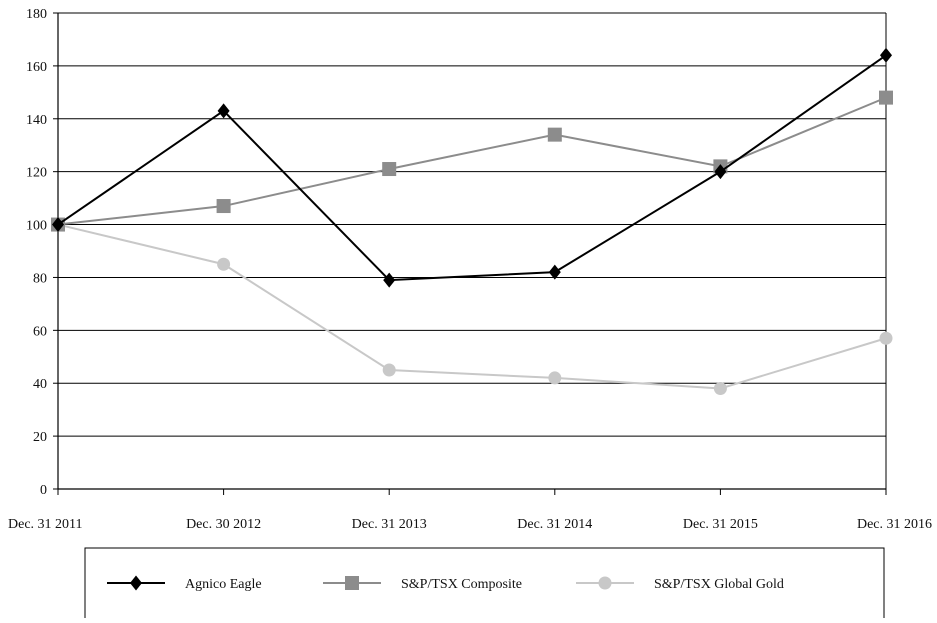 This screenshot has width=937, height=623. Describe the element at coordinates (36, 226) in the screenshot. I see `y-tick-label: 100` at that location.